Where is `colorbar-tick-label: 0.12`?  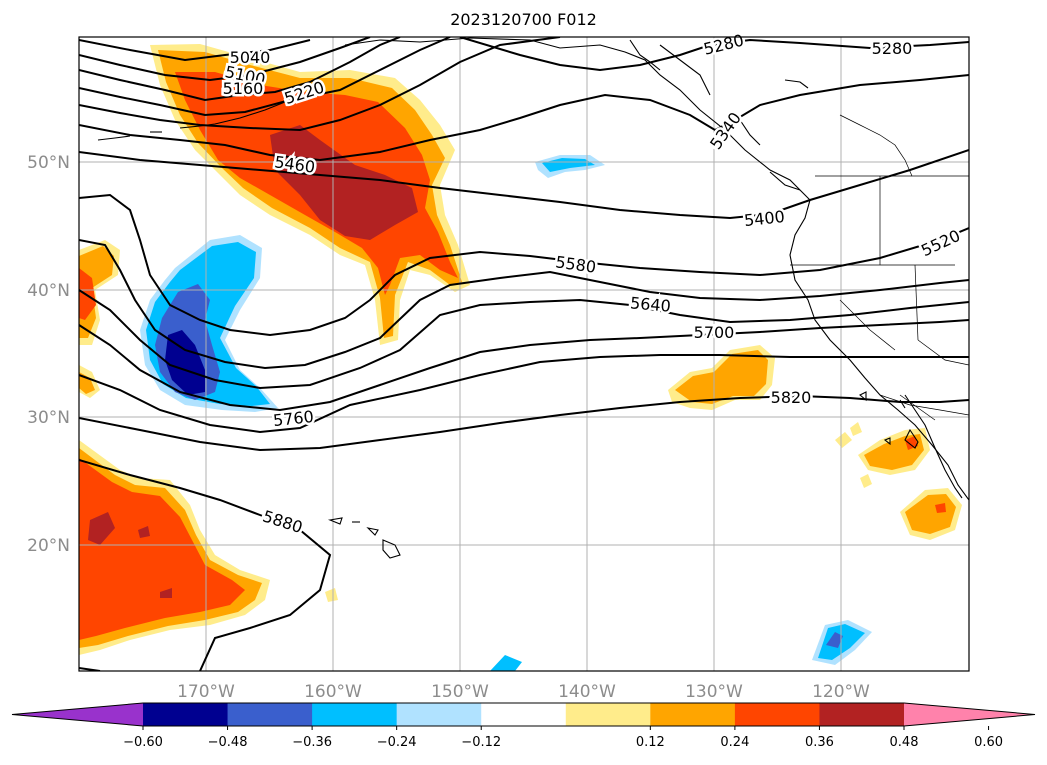 colorbar-tick-label: 0.12 is located at coordinates (650, 742).